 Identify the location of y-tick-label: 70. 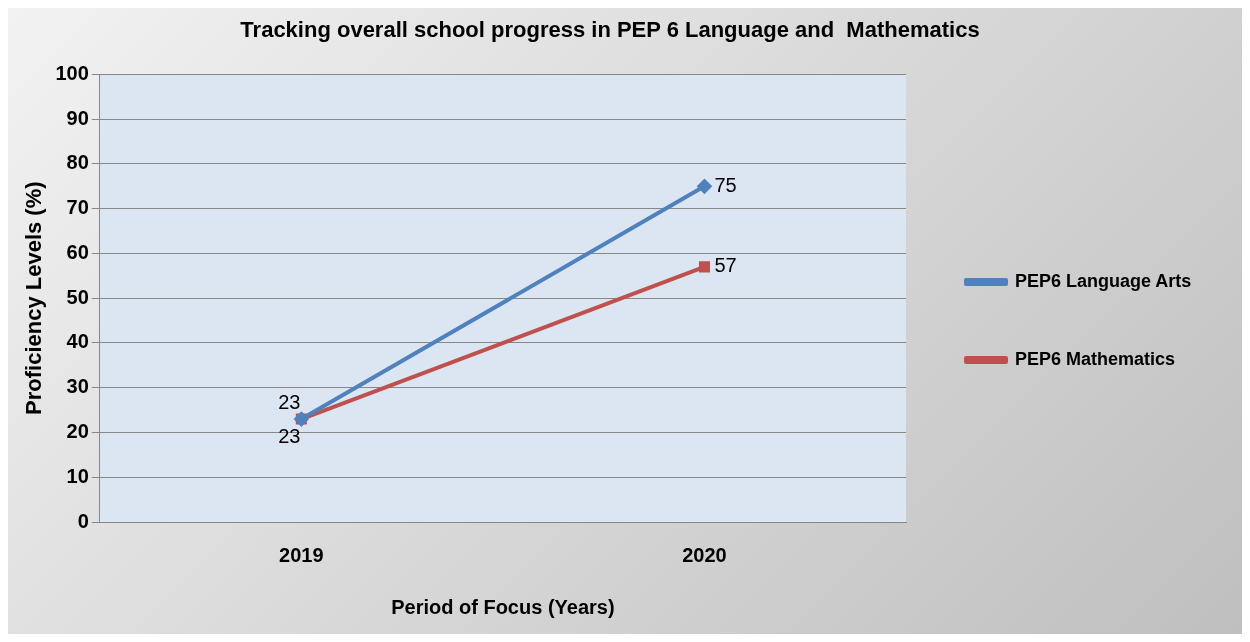
(77, 207).